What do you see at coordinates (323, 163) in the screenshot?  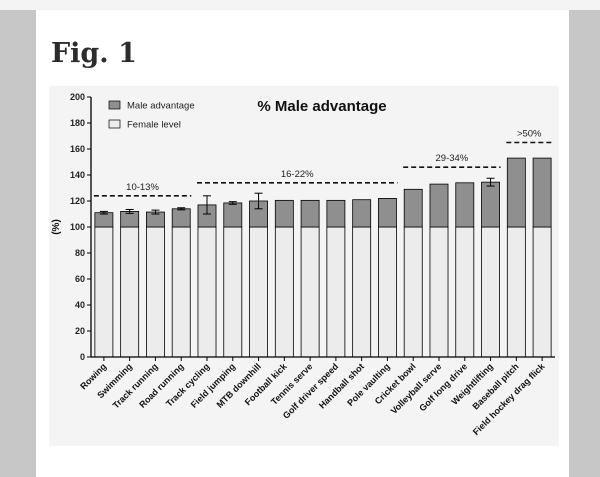 I see `group-annotations: 10-13% 16-22% 29-34% >50%` at bounding box center [323, 163].